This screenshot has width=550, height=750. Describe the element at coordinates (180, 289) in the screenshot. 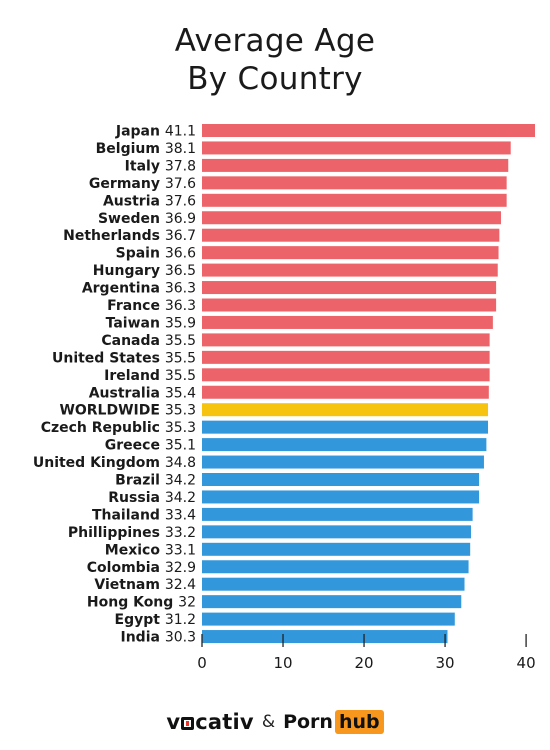

I see `value-label-9: 36.3` at that location.